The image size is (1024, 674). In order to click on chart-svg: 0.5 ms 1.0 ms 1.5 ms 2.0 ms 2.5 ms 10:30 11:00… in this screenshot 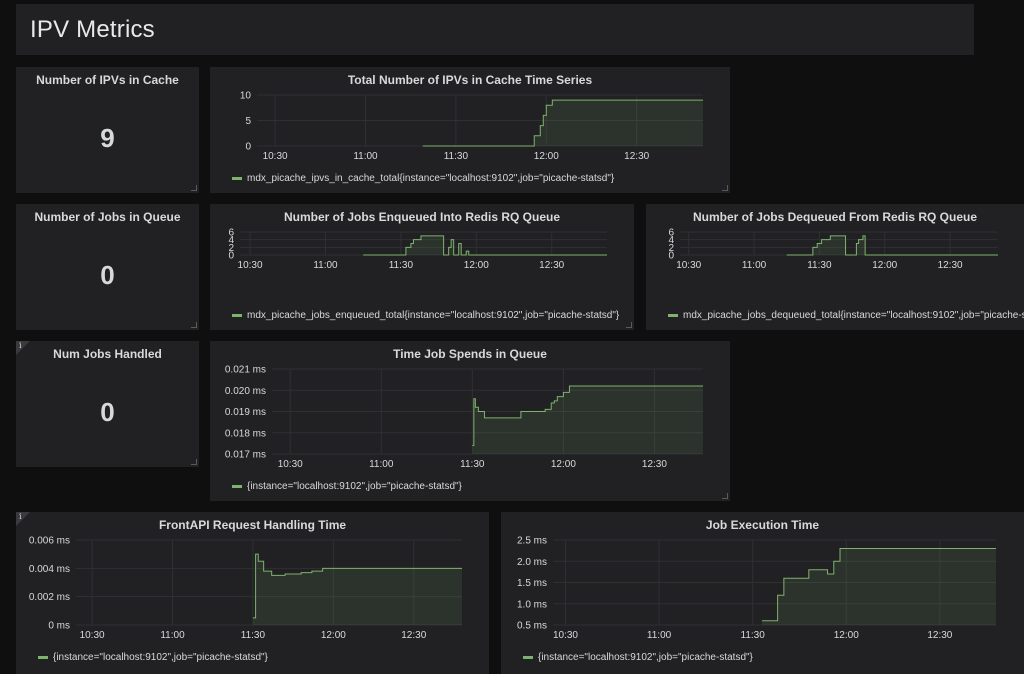, I will do `click(756, 588)`.